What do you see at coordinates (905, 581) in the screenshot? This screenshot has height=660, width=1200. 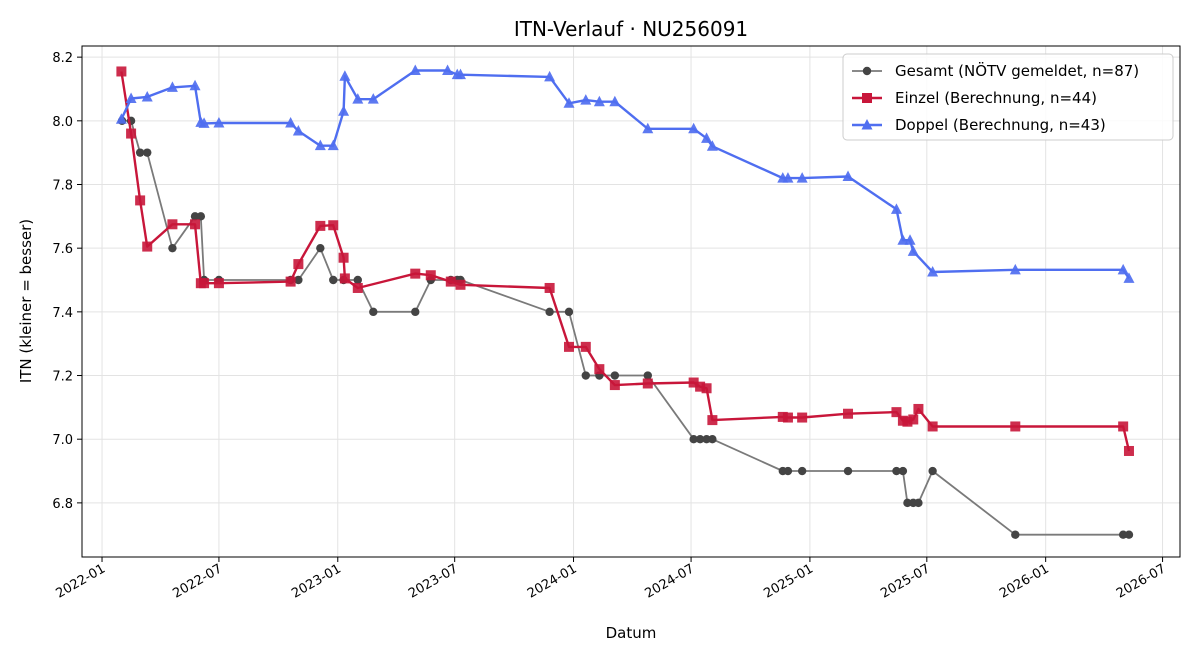 I see `x-tick-label: 2025-07` at bounding box center [905, 581].